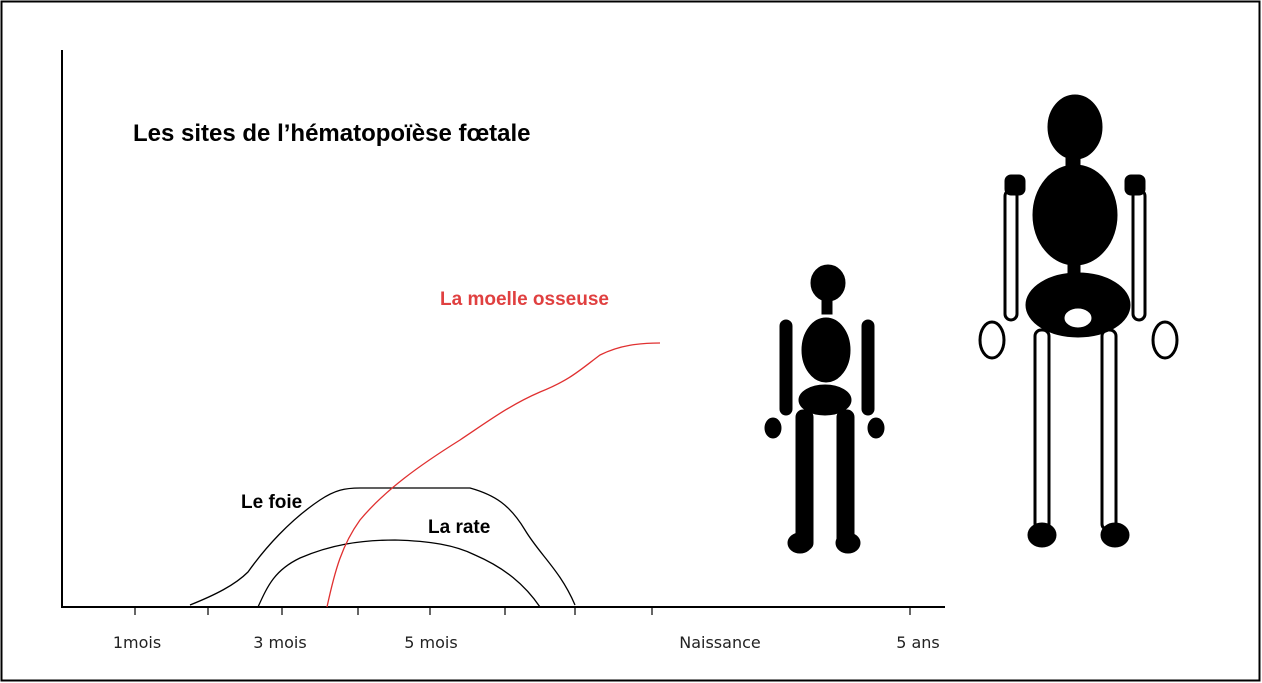  What do you see at coordinates (493, 475) in the screenshot?
I see `bone-marrow-curve` at bounding box center [493, 475].